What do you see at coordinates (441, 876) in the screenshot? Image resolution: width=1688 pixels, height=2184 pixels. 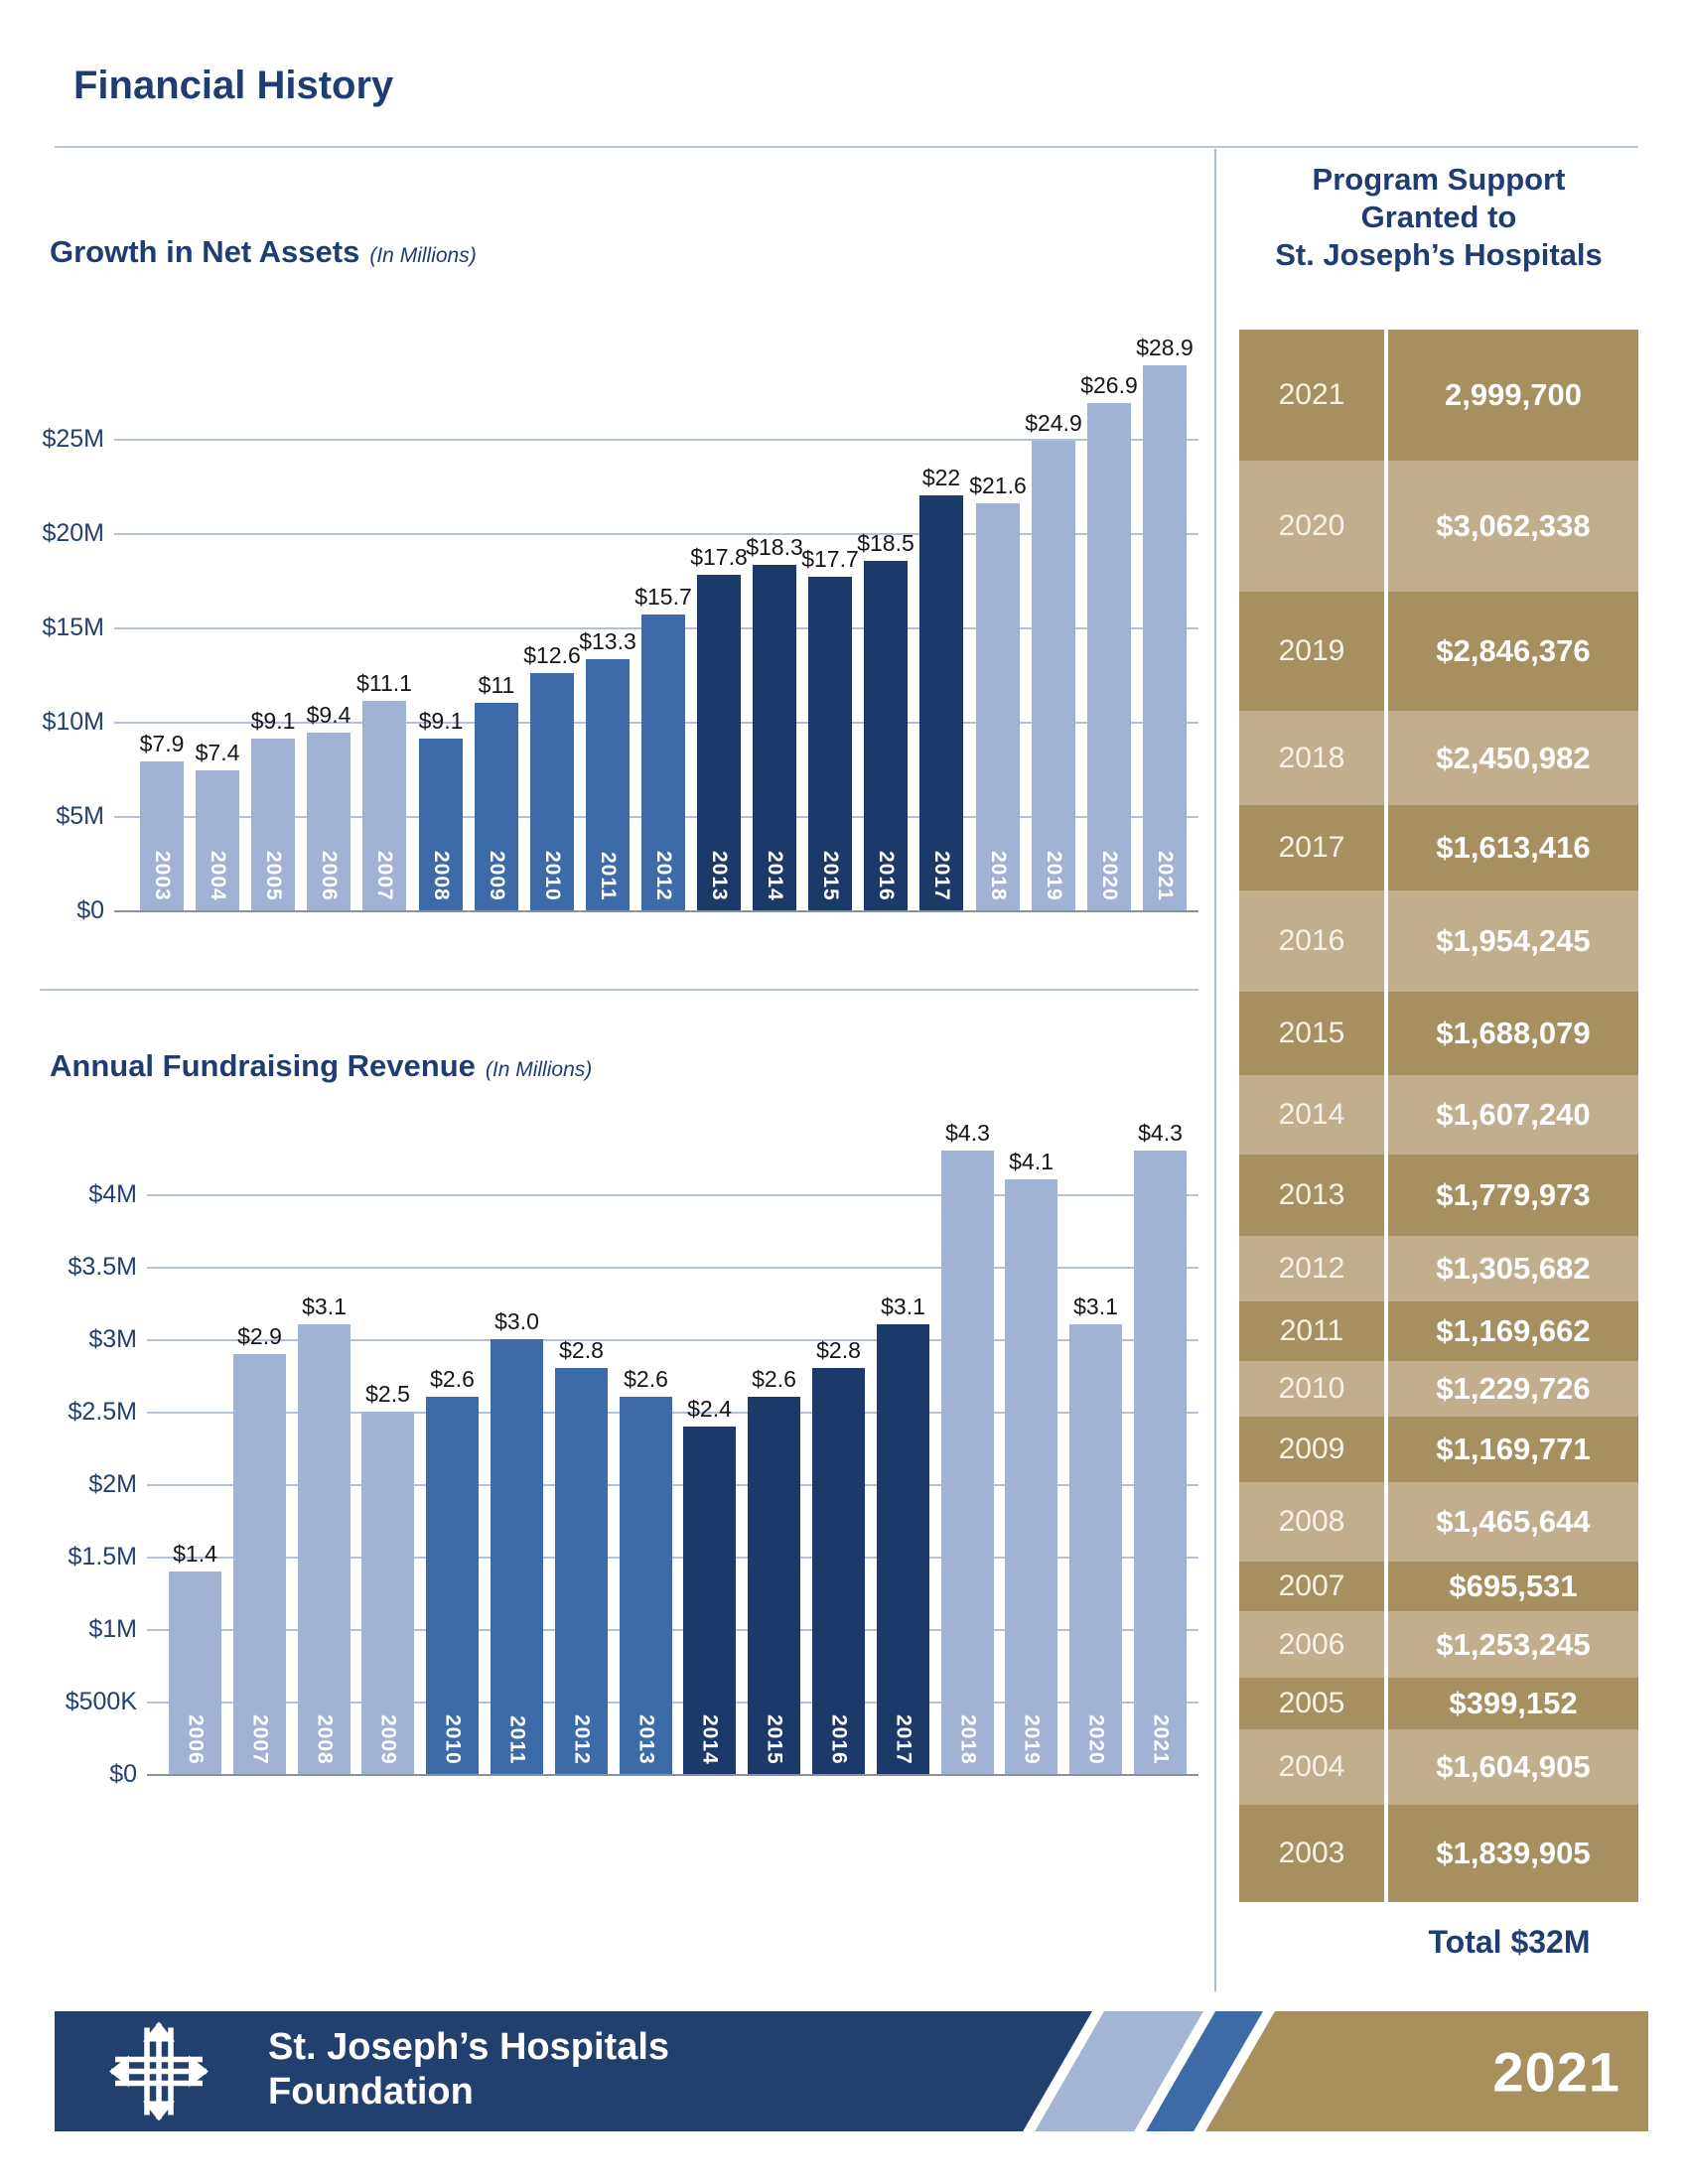 I see `bar-year-label: 2008` at bounding box center [441, 876].